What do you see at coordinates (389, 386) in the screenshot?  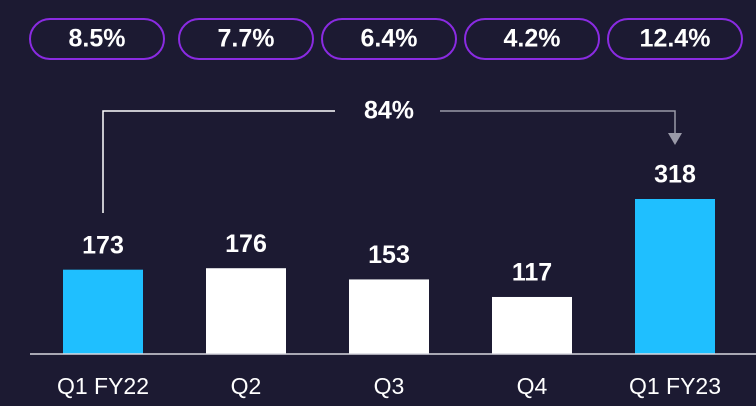 I see `x-tick-label: Q3` at bounding box center [389, 386].